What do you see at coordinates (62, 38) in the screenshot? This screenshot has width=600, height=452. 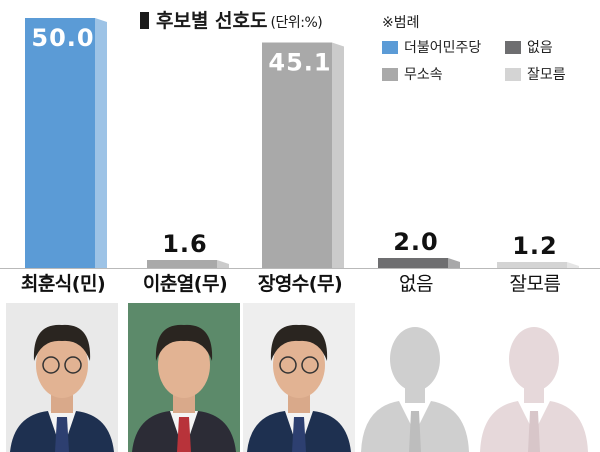 I see `bar-value-label: 50.0` at bounding box center [62, 38].